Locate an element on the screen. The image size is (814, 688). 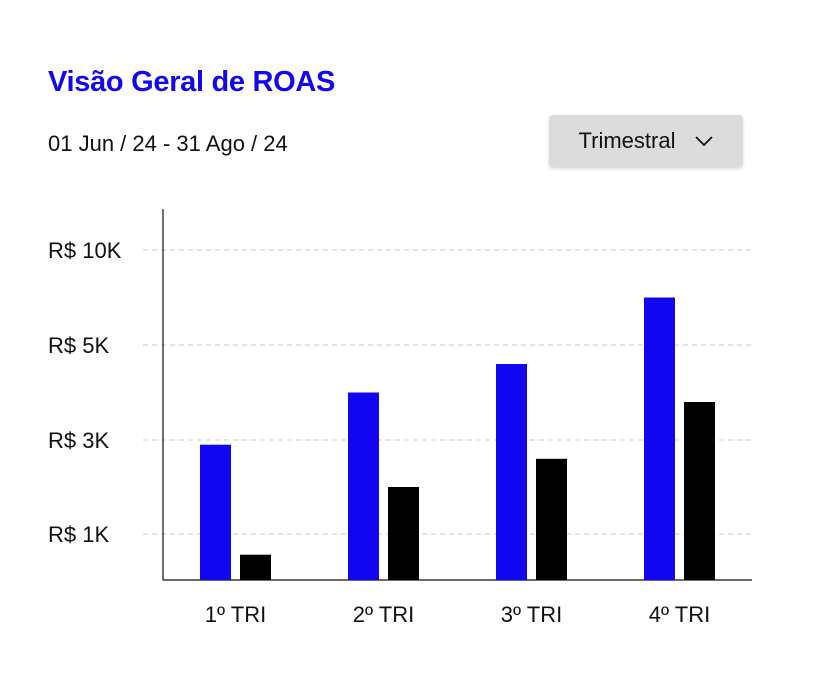
date-range: 01 Jun / 24 - 31 Ago / 24 is located at coordinates (168, 143).